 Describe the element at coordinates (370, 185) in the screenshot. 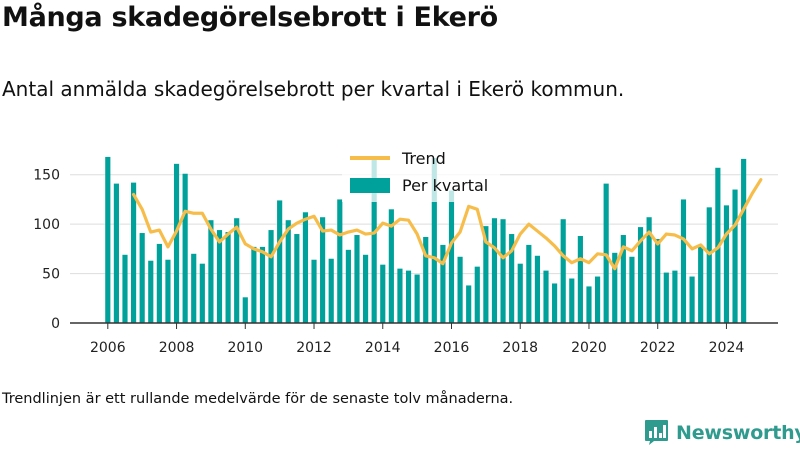

I see `legend-bars-swatch` at that location.